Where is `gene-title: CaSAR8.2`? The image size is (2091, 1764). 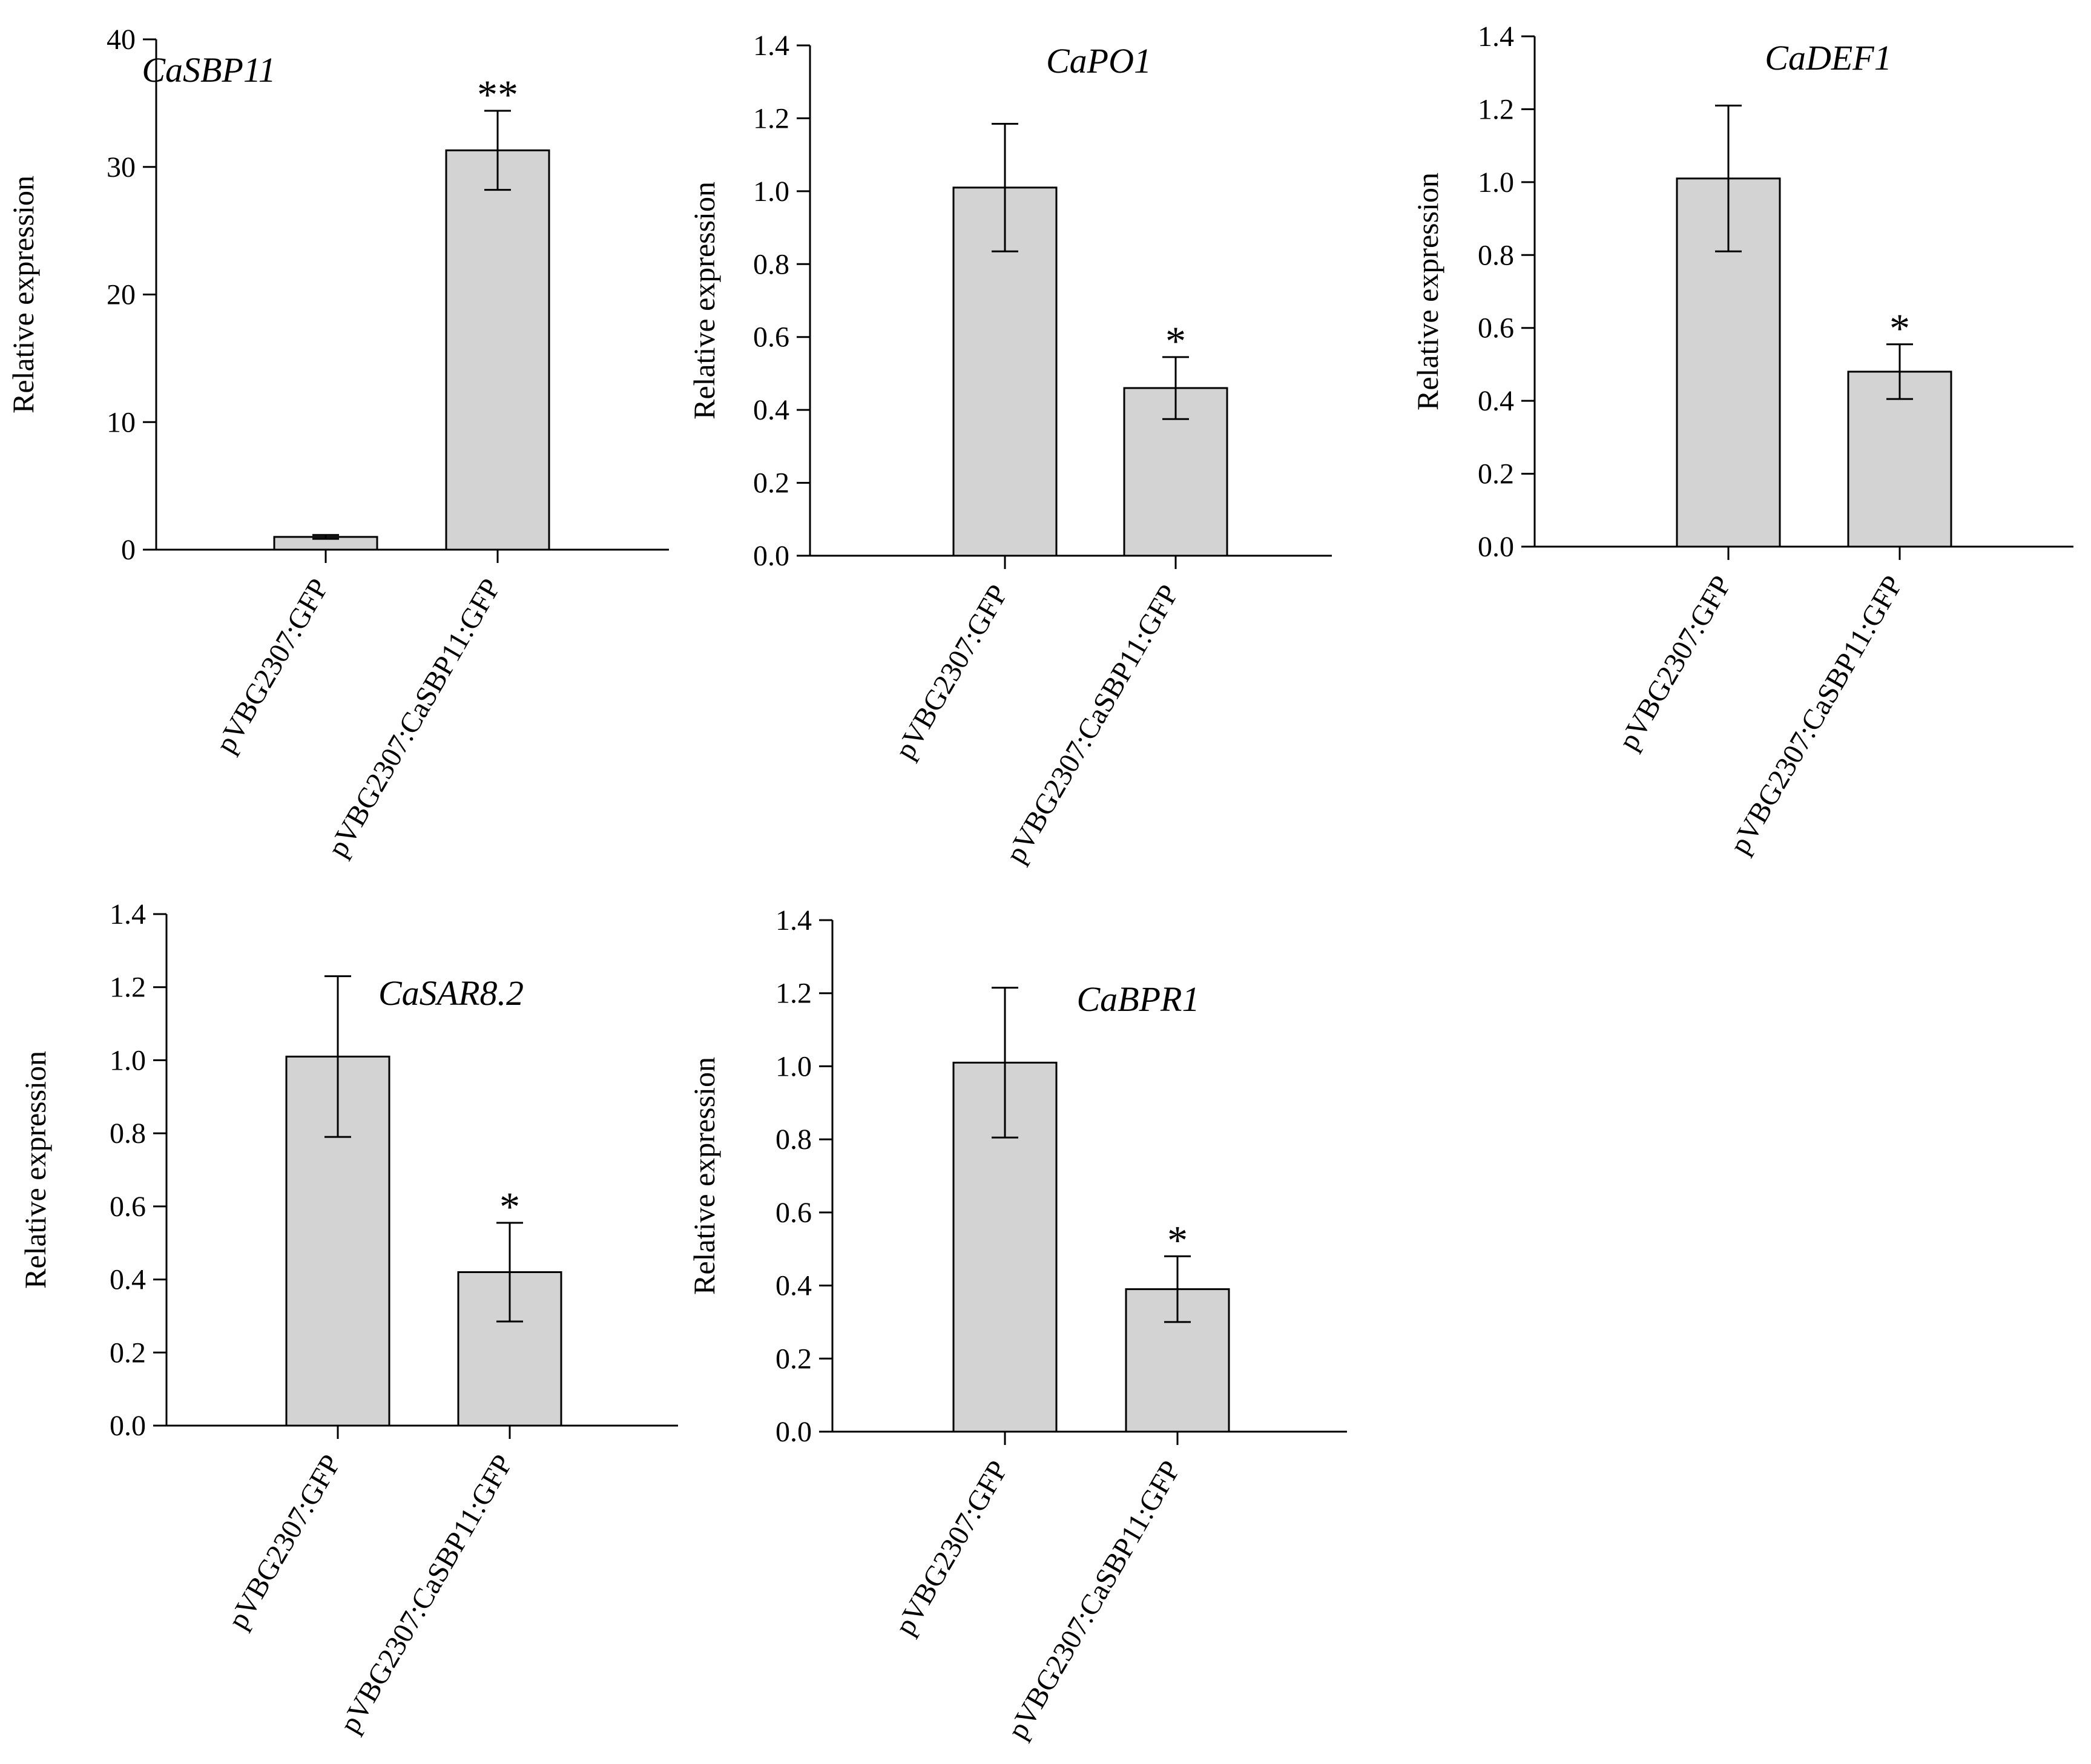 gene-title: CaSAR8.2 is located at coordinates (451, 993).